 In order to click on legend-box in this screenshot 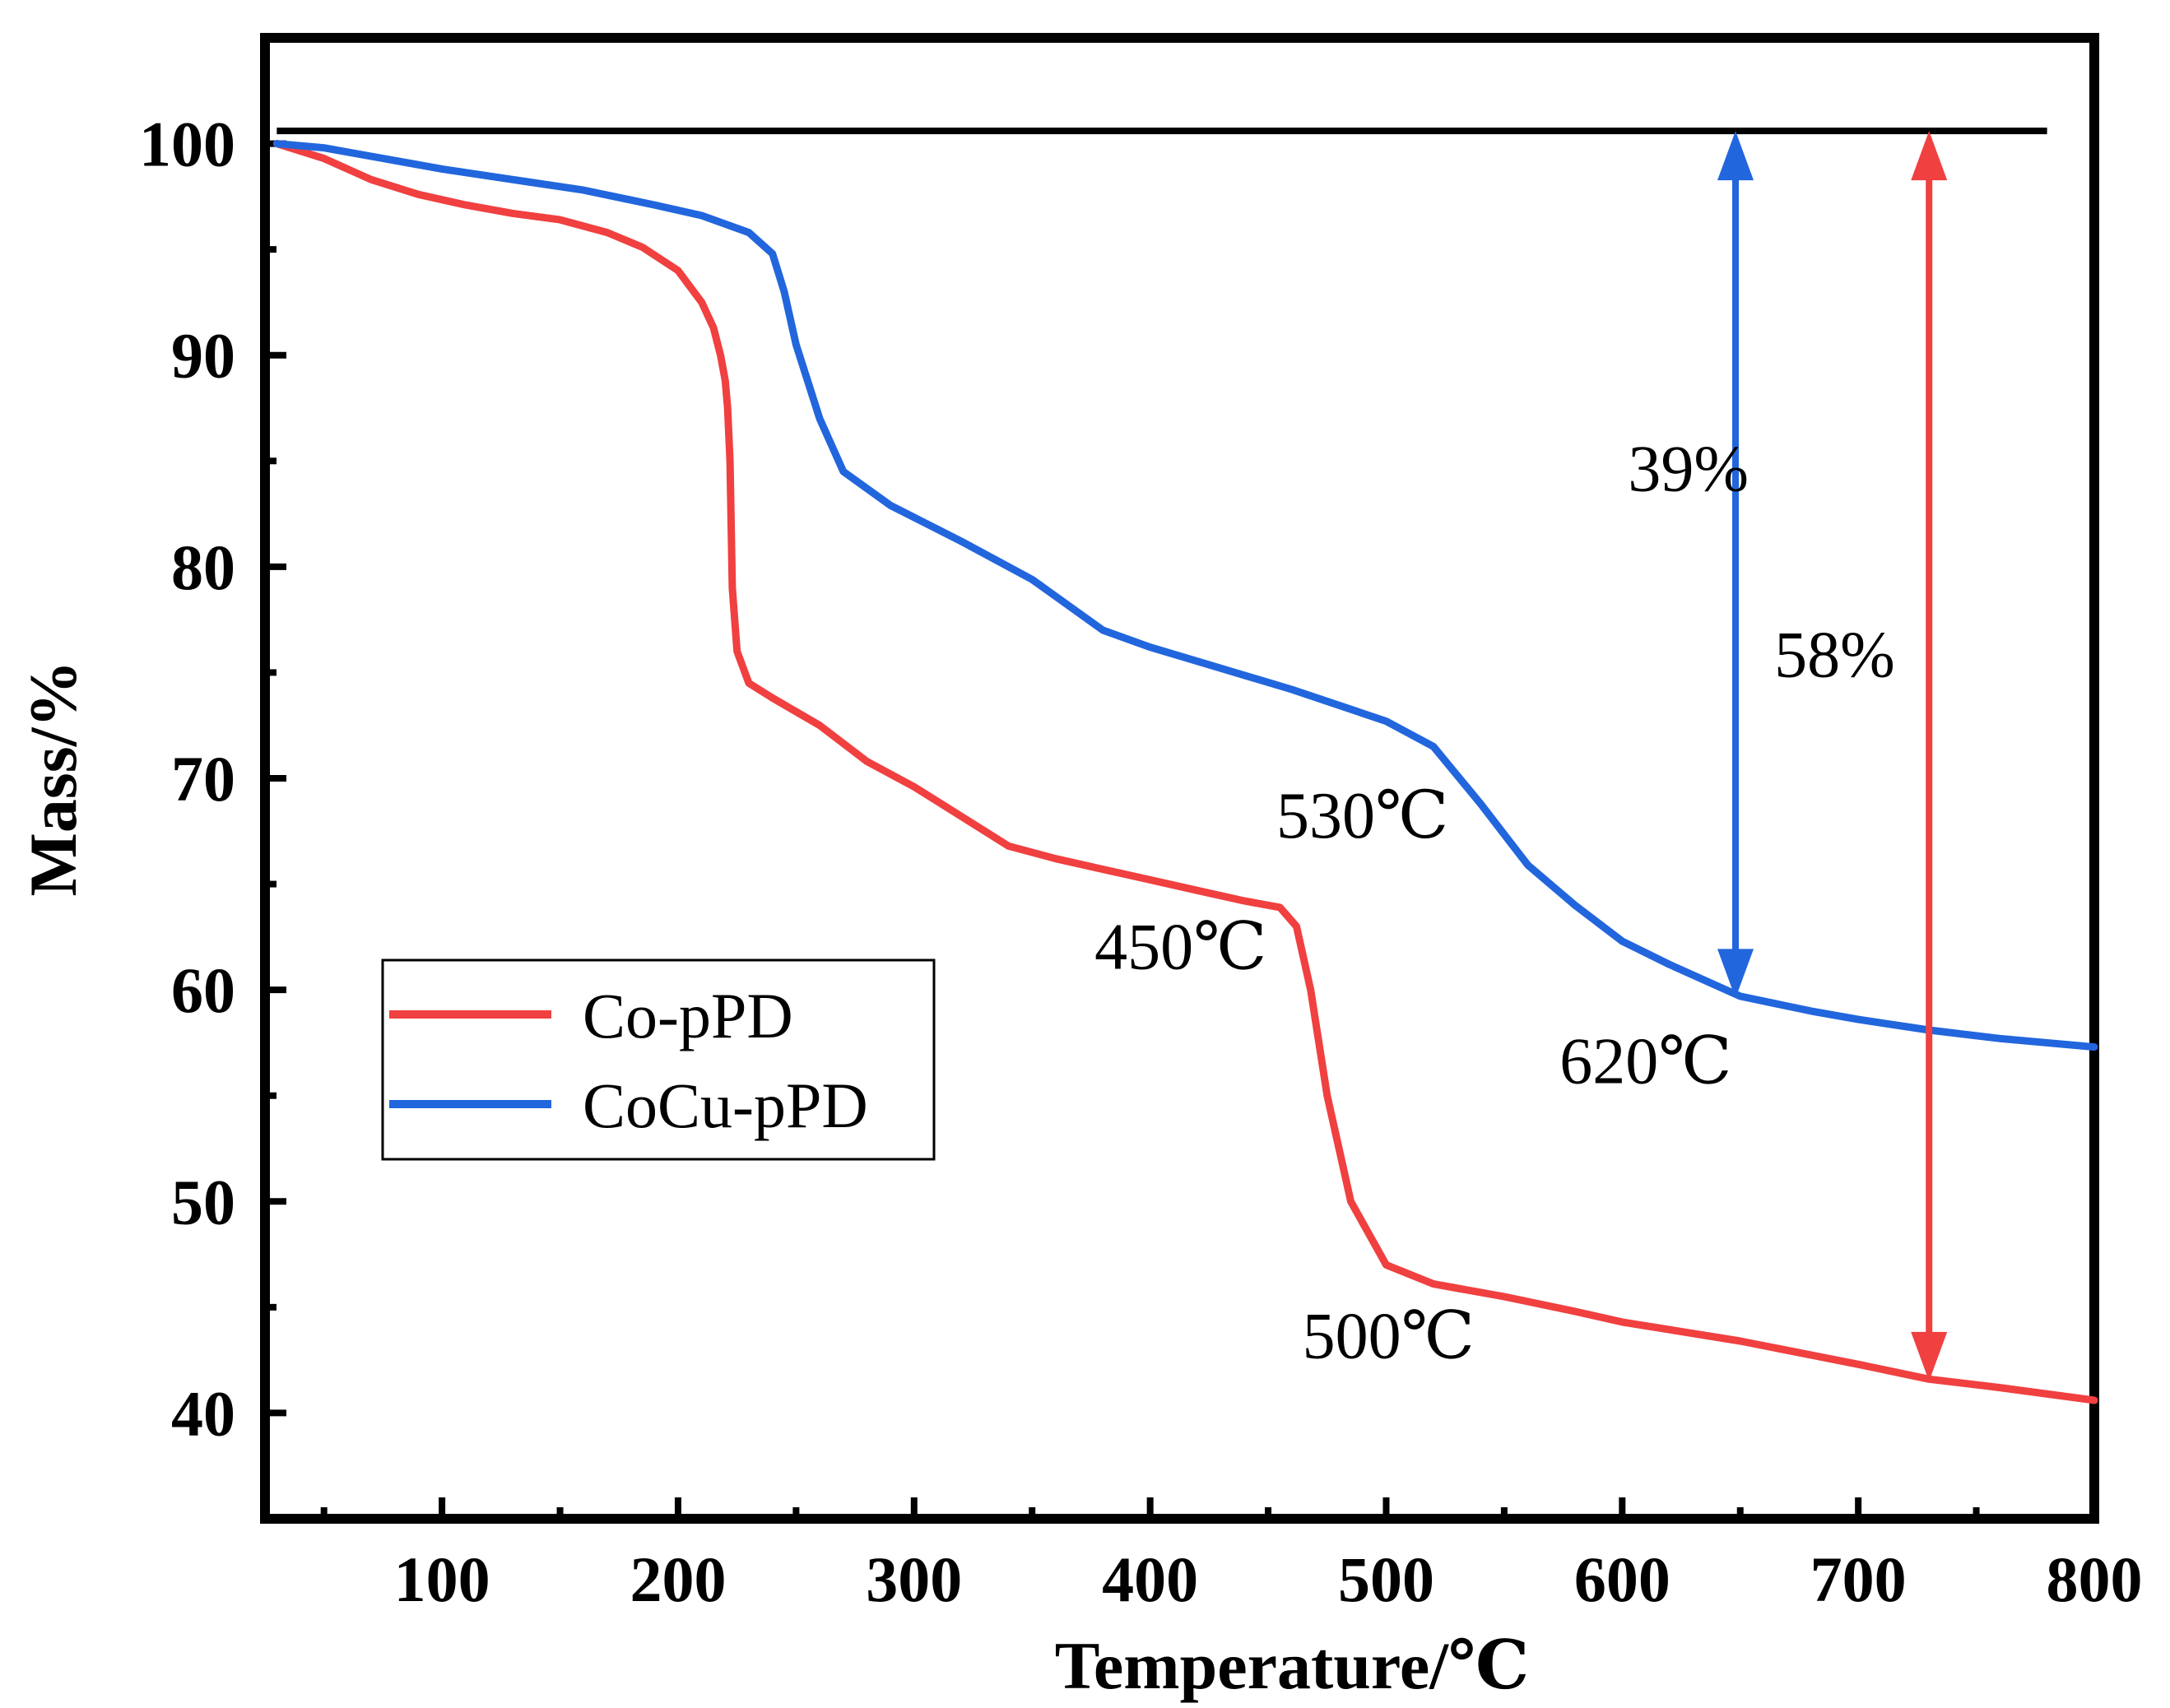, I will do `click(658, 1059)`.